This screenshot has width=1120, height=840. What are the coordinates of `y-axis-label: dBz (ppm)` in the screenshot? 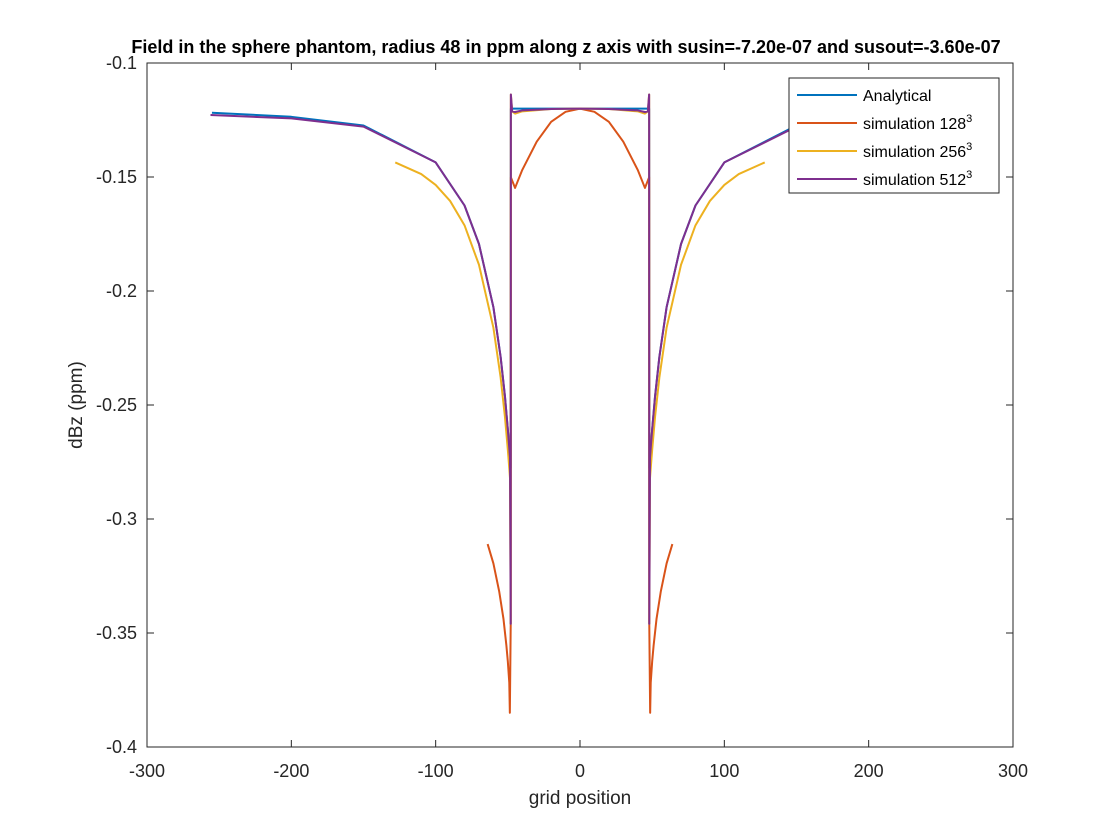 It's located at (76, 405).